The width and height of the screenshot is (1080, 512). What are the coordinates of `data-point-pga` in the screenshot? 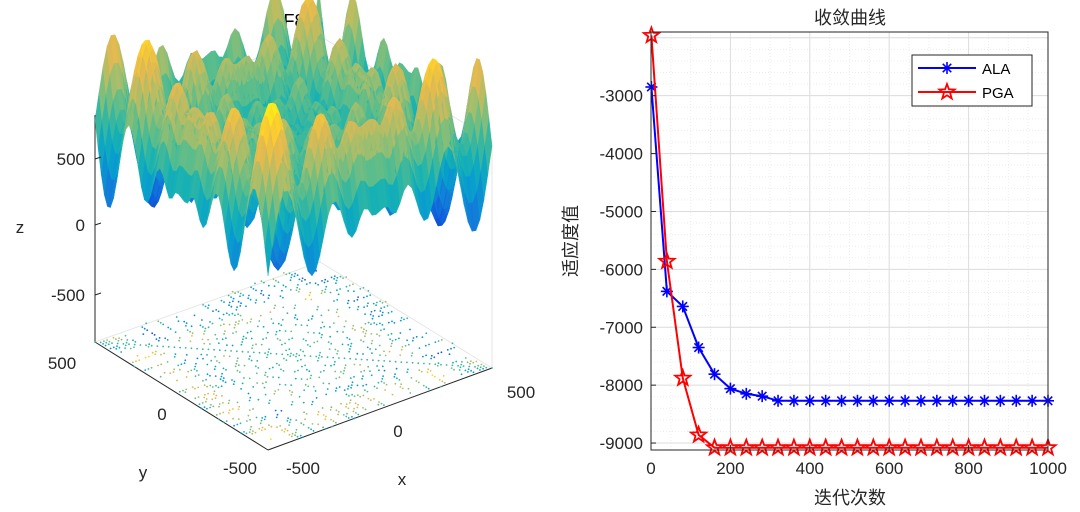 It's located at (682, 377).